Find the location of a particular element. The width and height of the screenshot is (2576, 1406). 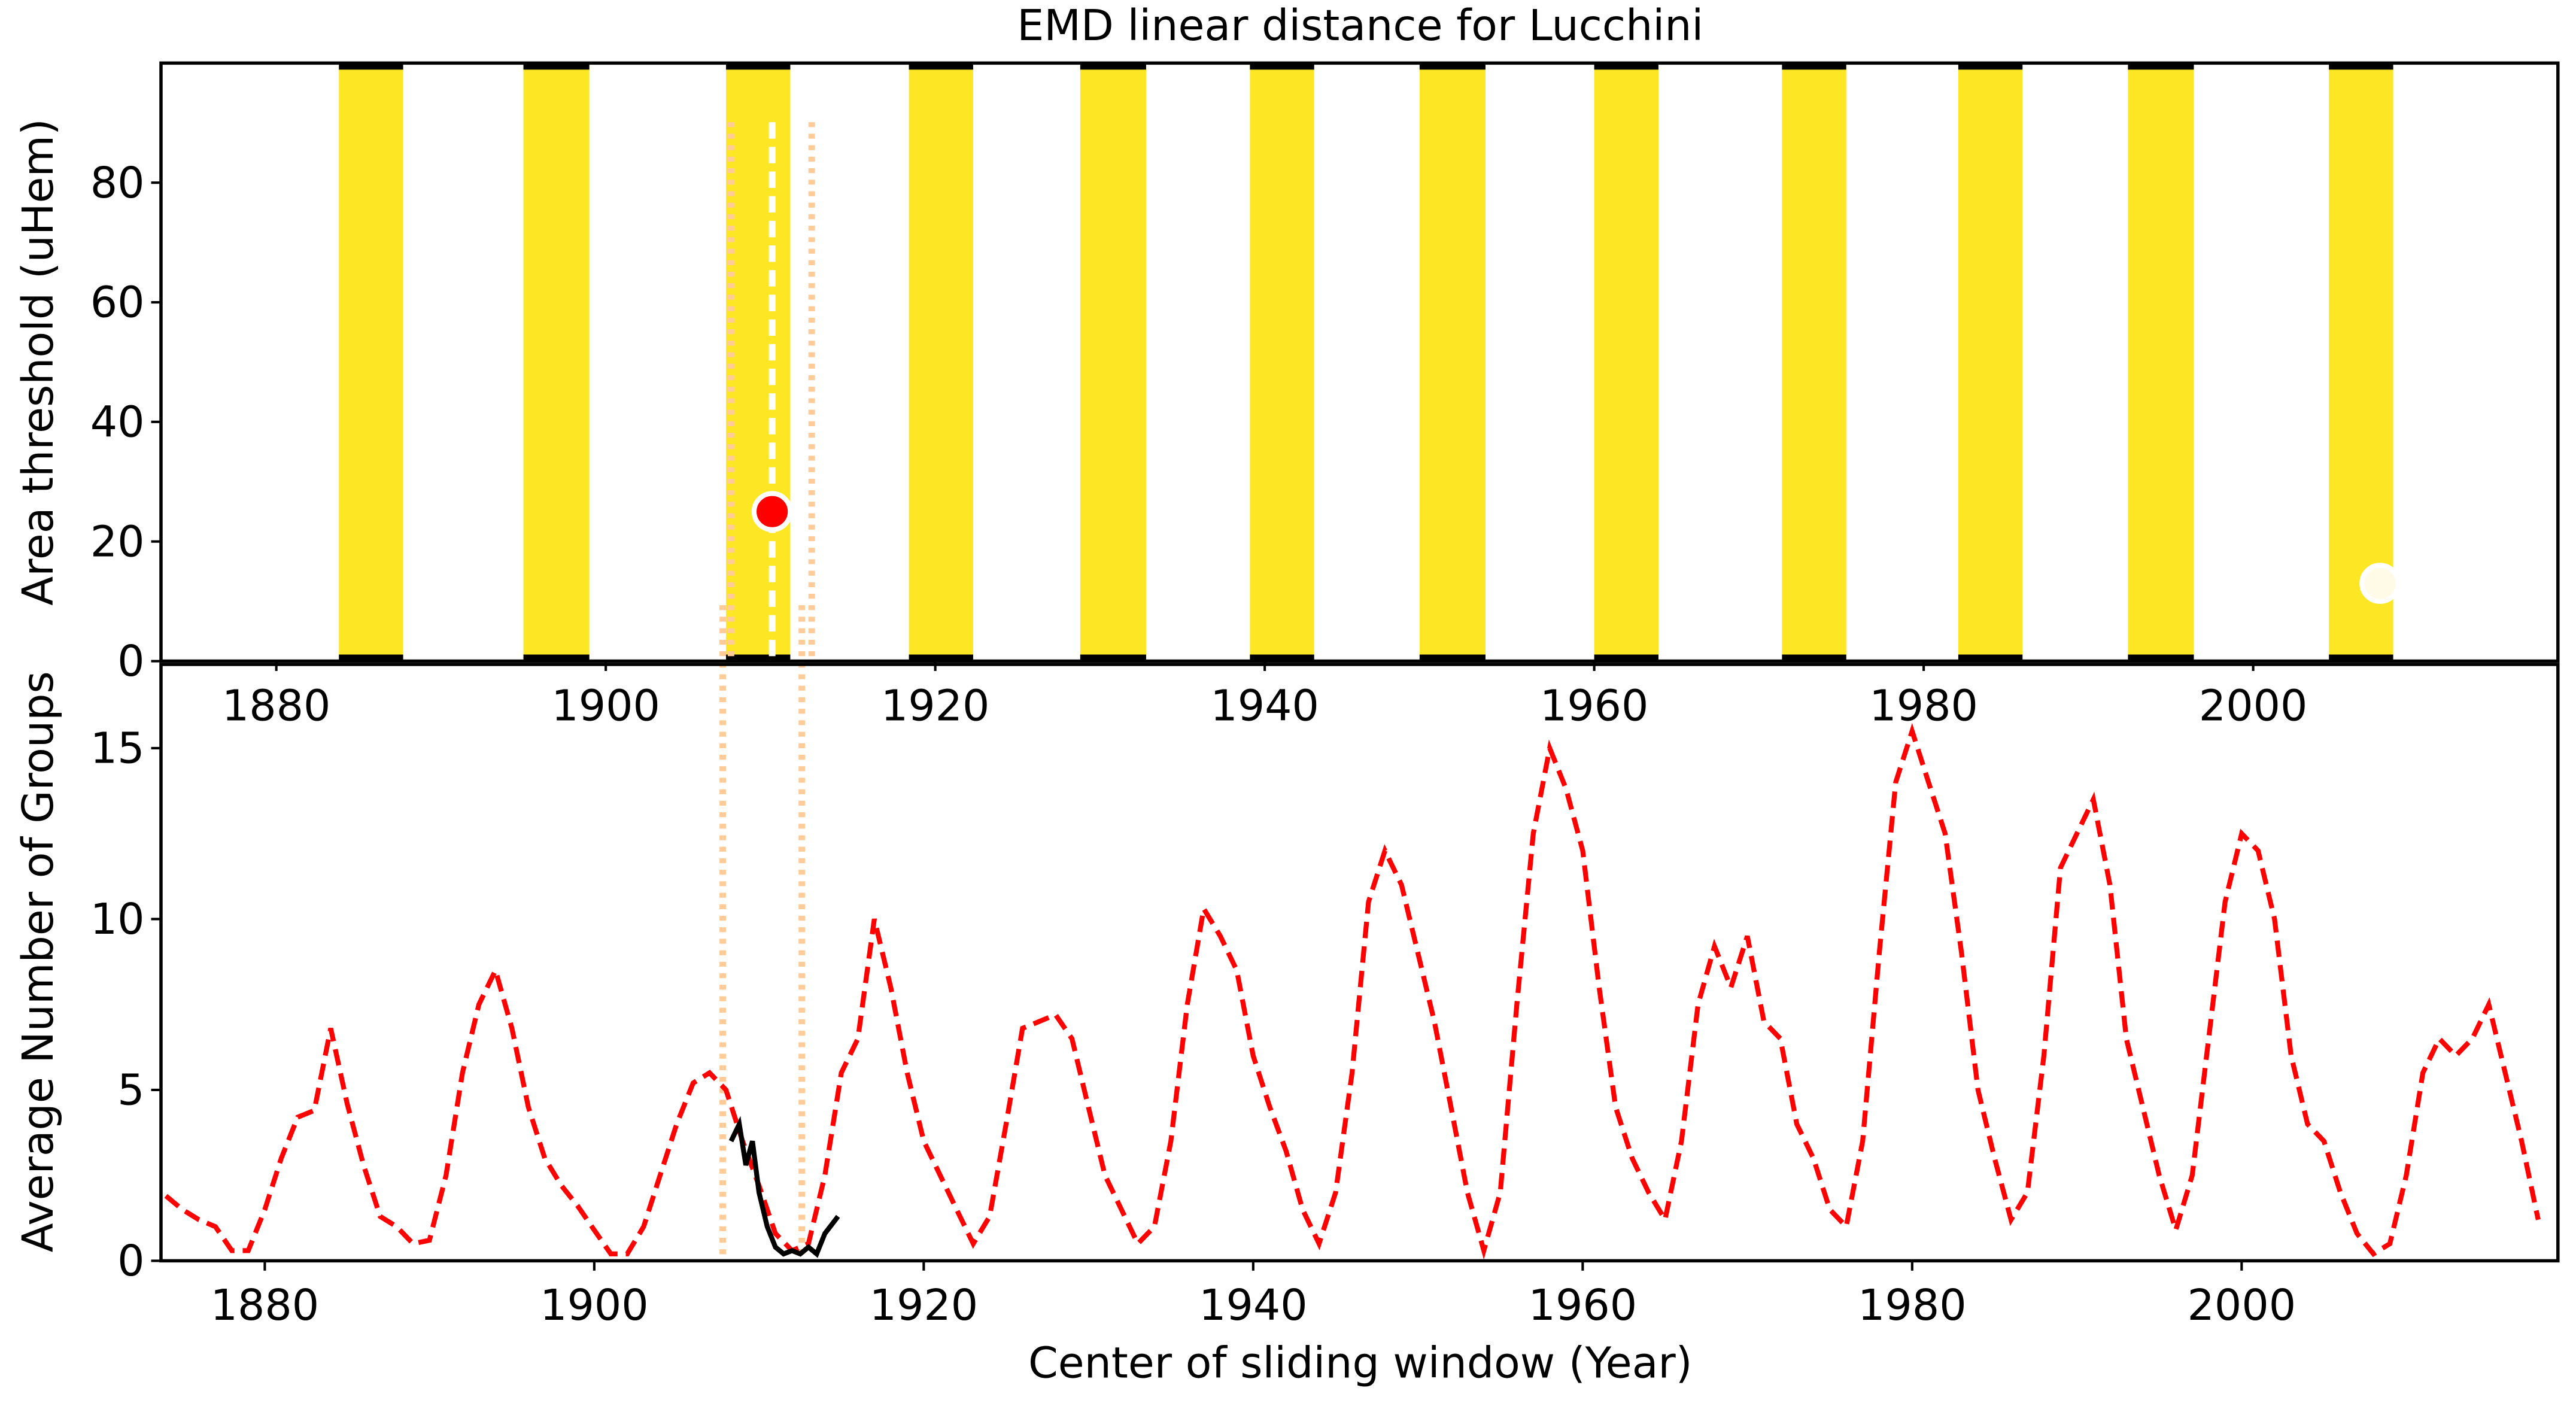

y-tick-label: 20 is located at coordinates (117, 541).